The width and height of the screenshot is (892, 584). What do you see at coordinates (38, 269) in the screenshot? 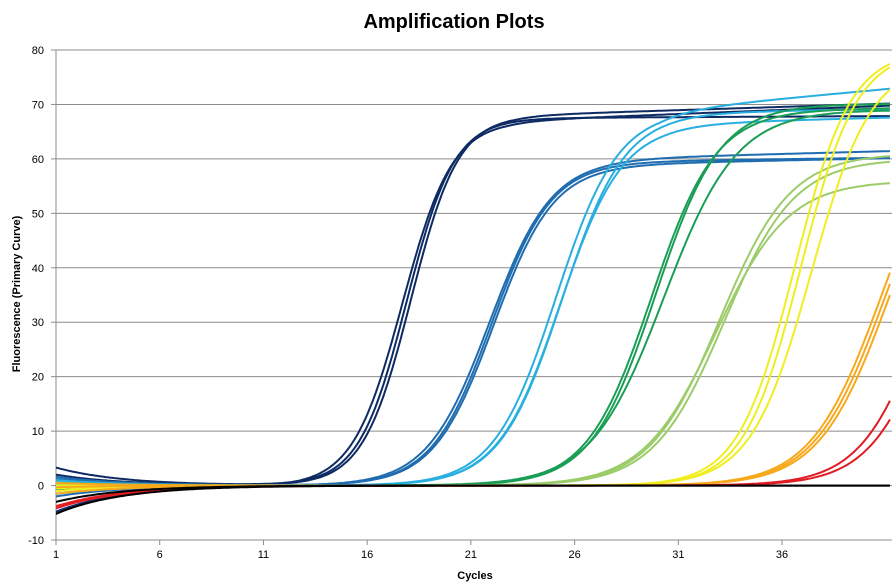
I see `y-tick-label: 40` at bounding box center [38, 269].